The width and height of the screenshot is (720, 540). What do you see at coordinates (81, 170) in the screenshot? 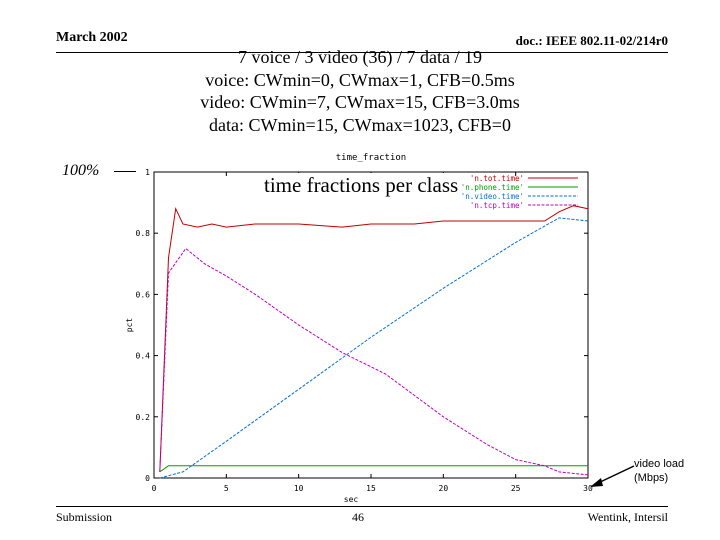
I see `percent-annotation: 100%` at bounding box center [81, 170].